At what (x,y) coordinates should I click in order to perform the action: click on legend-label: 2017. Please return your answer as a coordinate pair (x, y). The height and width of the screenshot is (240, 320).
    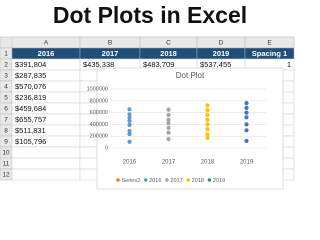
    Looking at the image, I should click on (176, 181).